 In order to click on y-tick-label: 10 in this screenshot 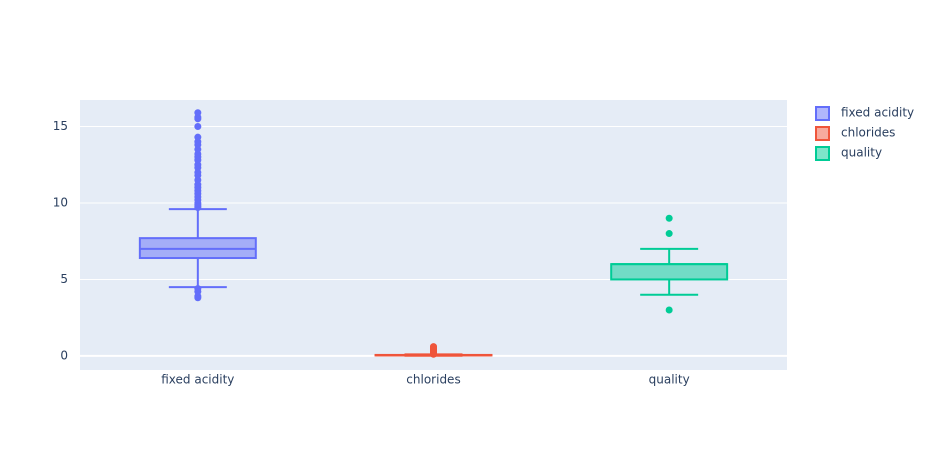, I will do `click(60, 202)`.